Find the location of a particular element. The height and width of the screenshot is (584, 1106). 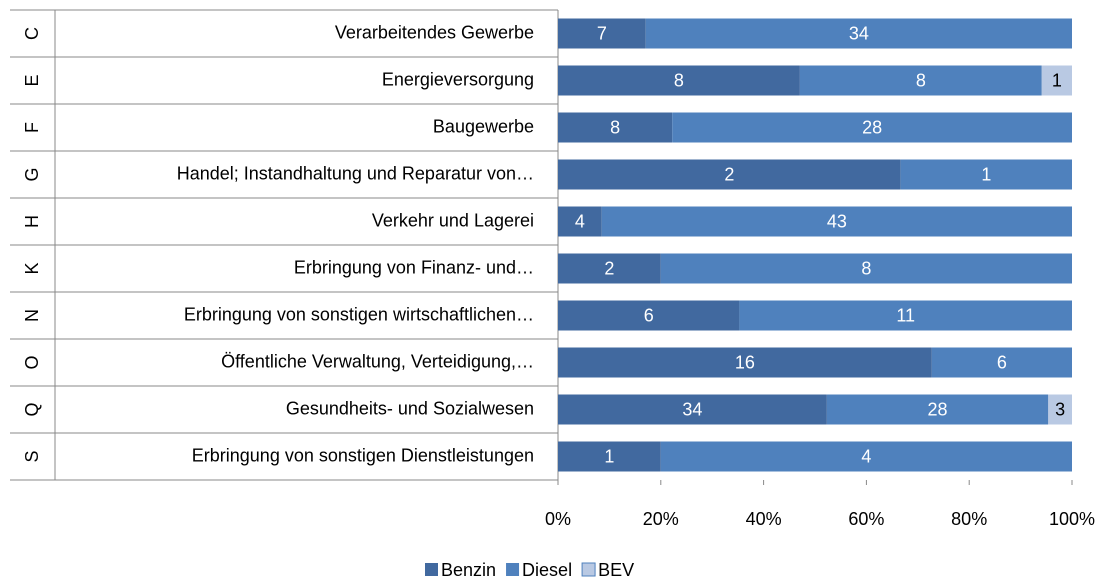

x-tick-label: 20% is located at coordinates (661, 519).